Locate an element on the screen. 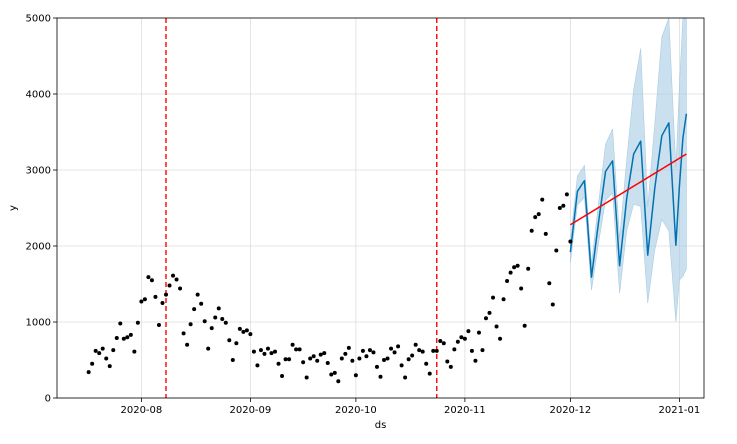 The image size is (737, 444). x-axis-label: ds is located at coordinates (381, 425).